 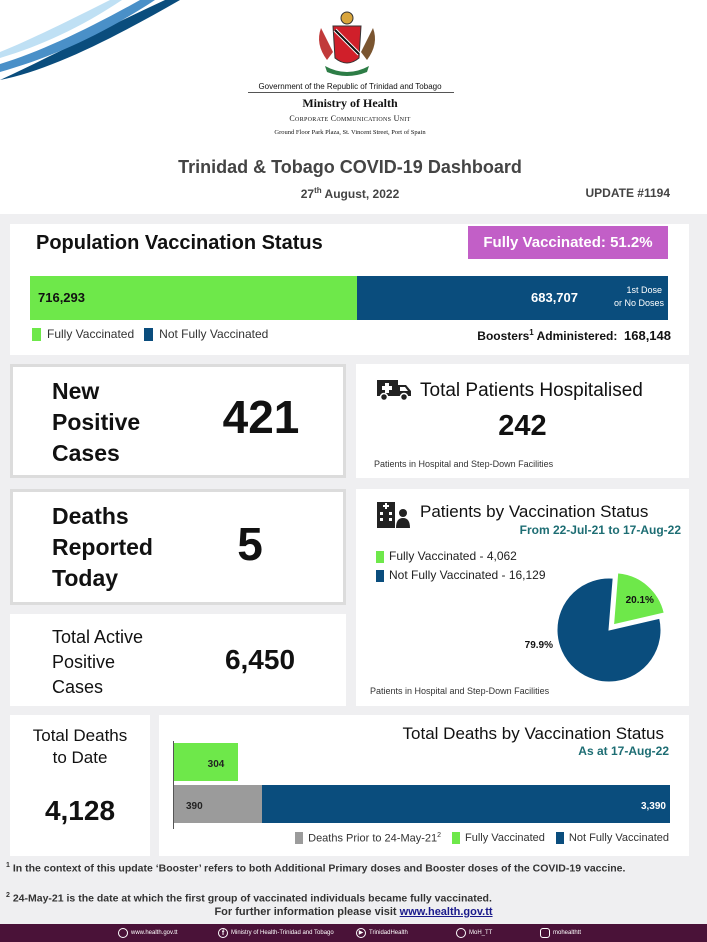 I want to click on pie-slice-fully, so click(x=639, y=599).